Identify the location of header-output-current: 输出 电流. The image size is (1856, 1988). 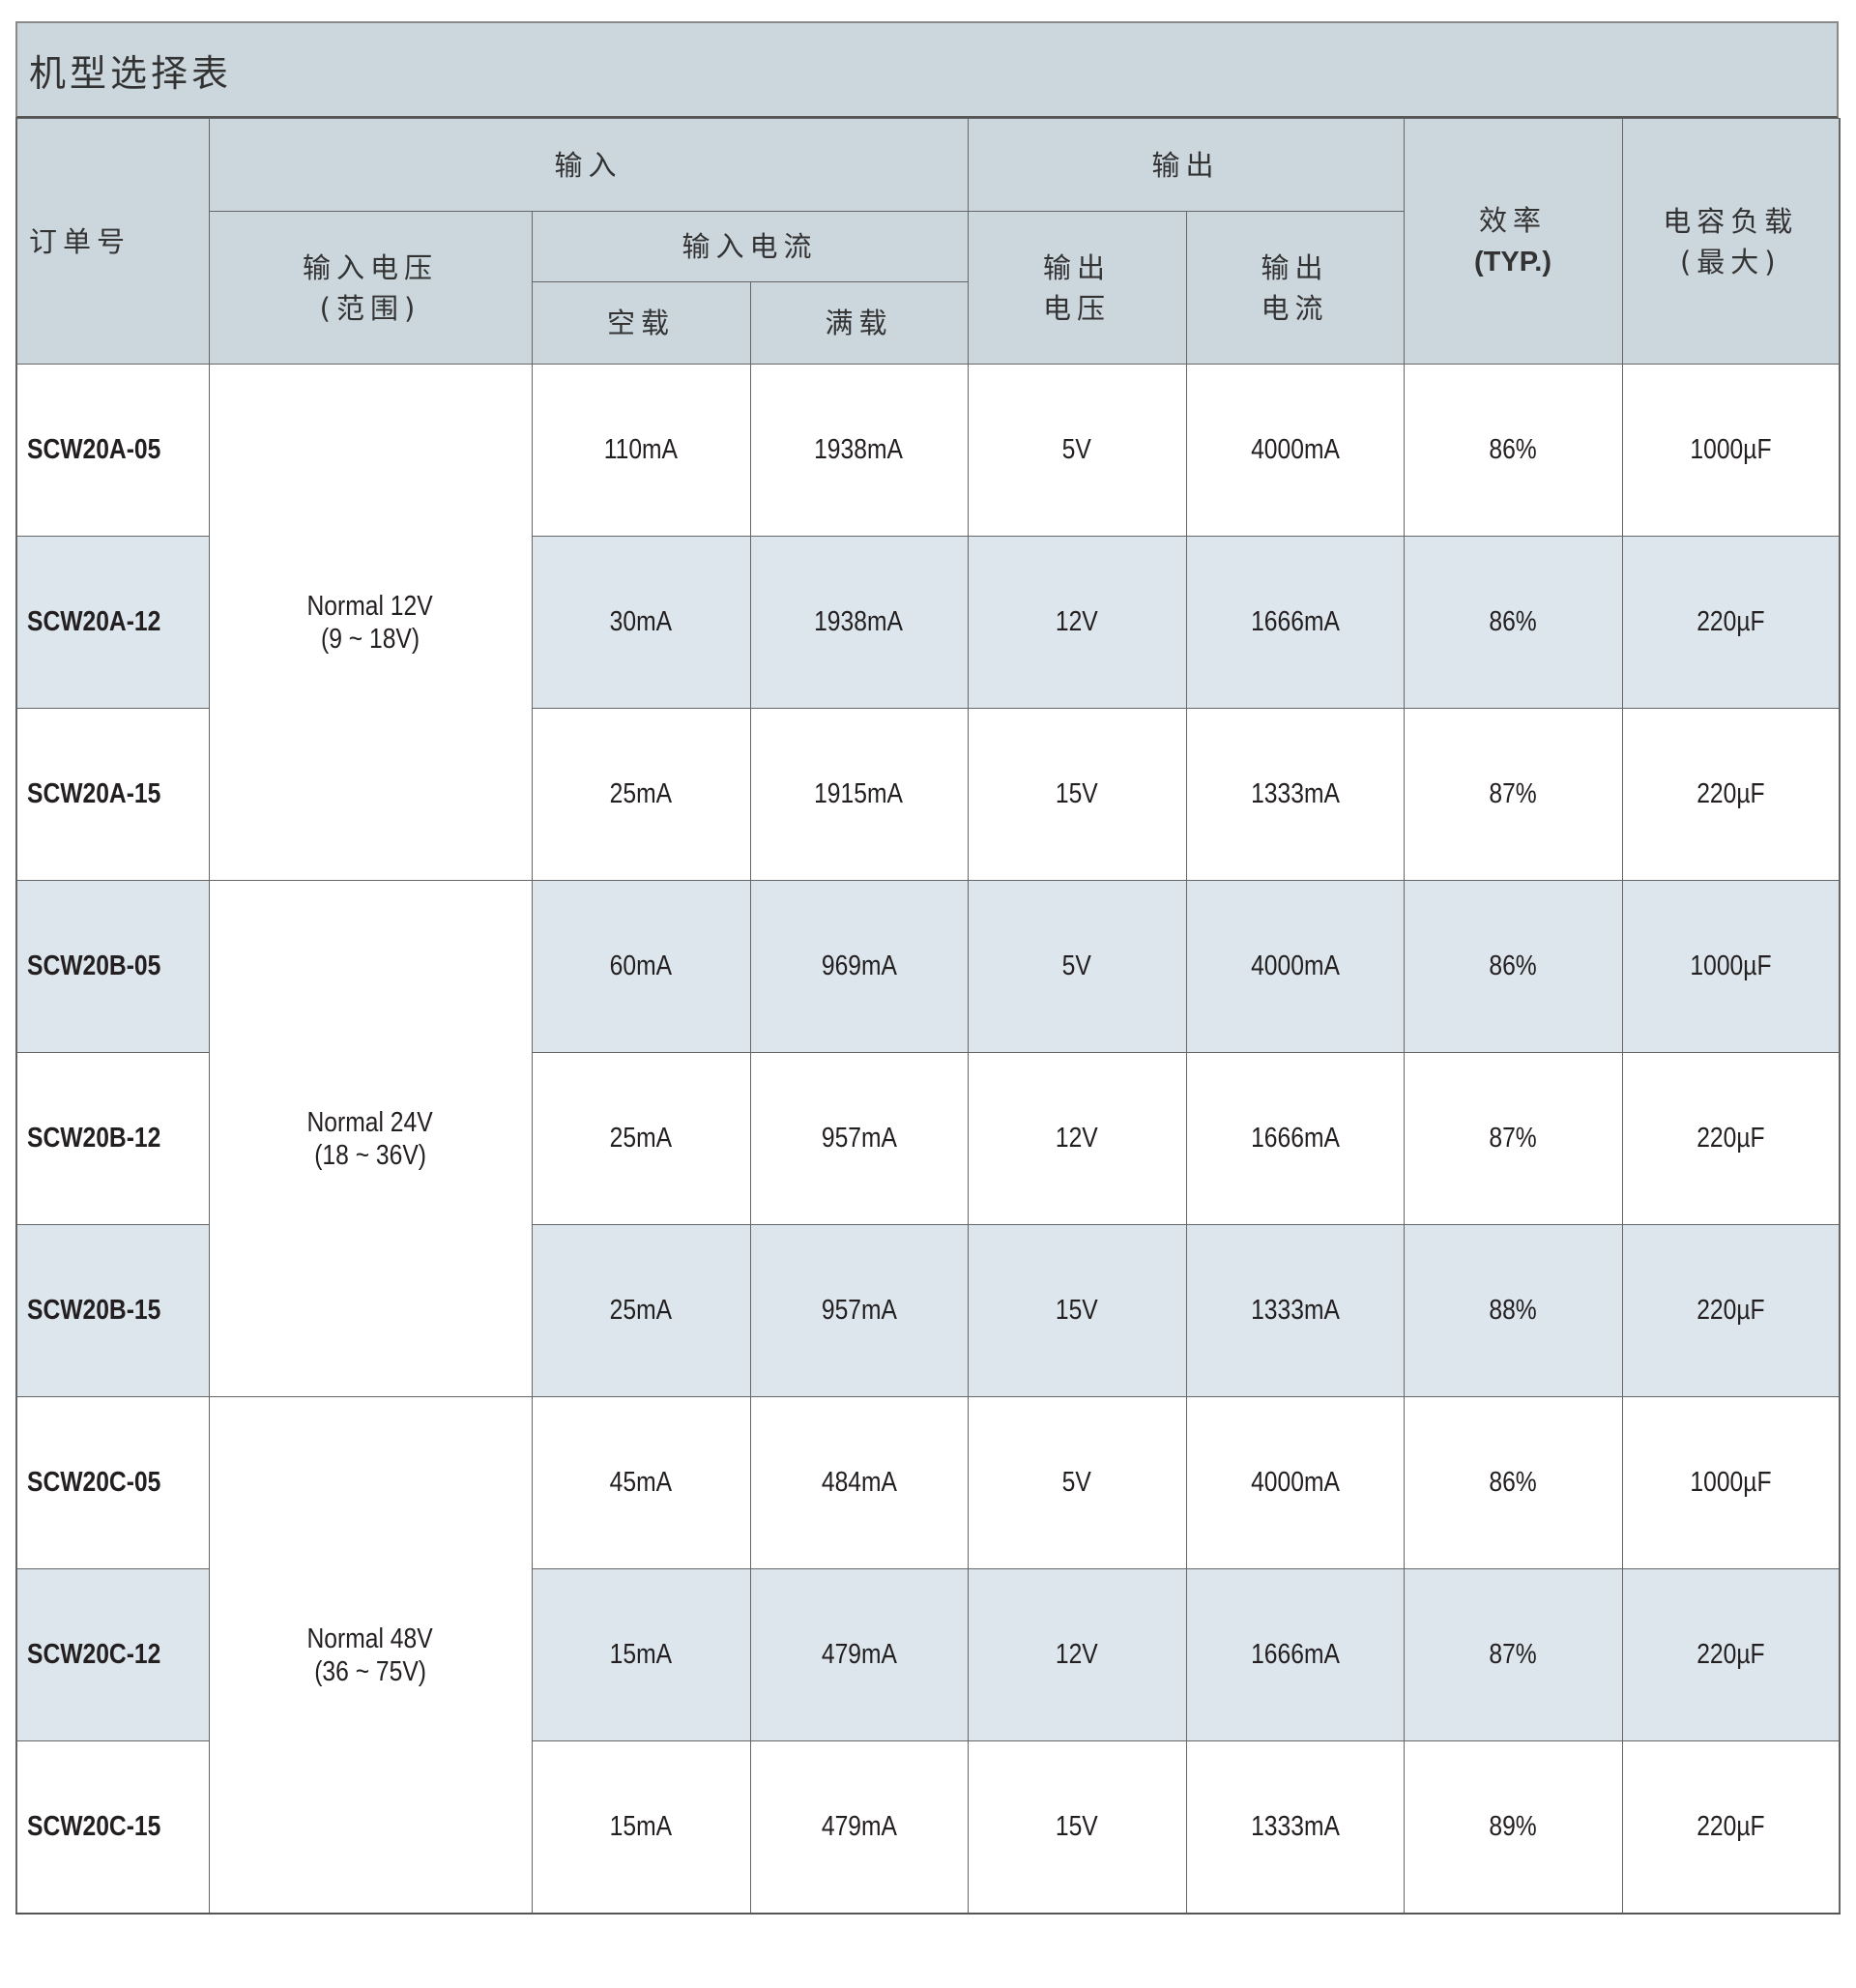
(1295, 288).